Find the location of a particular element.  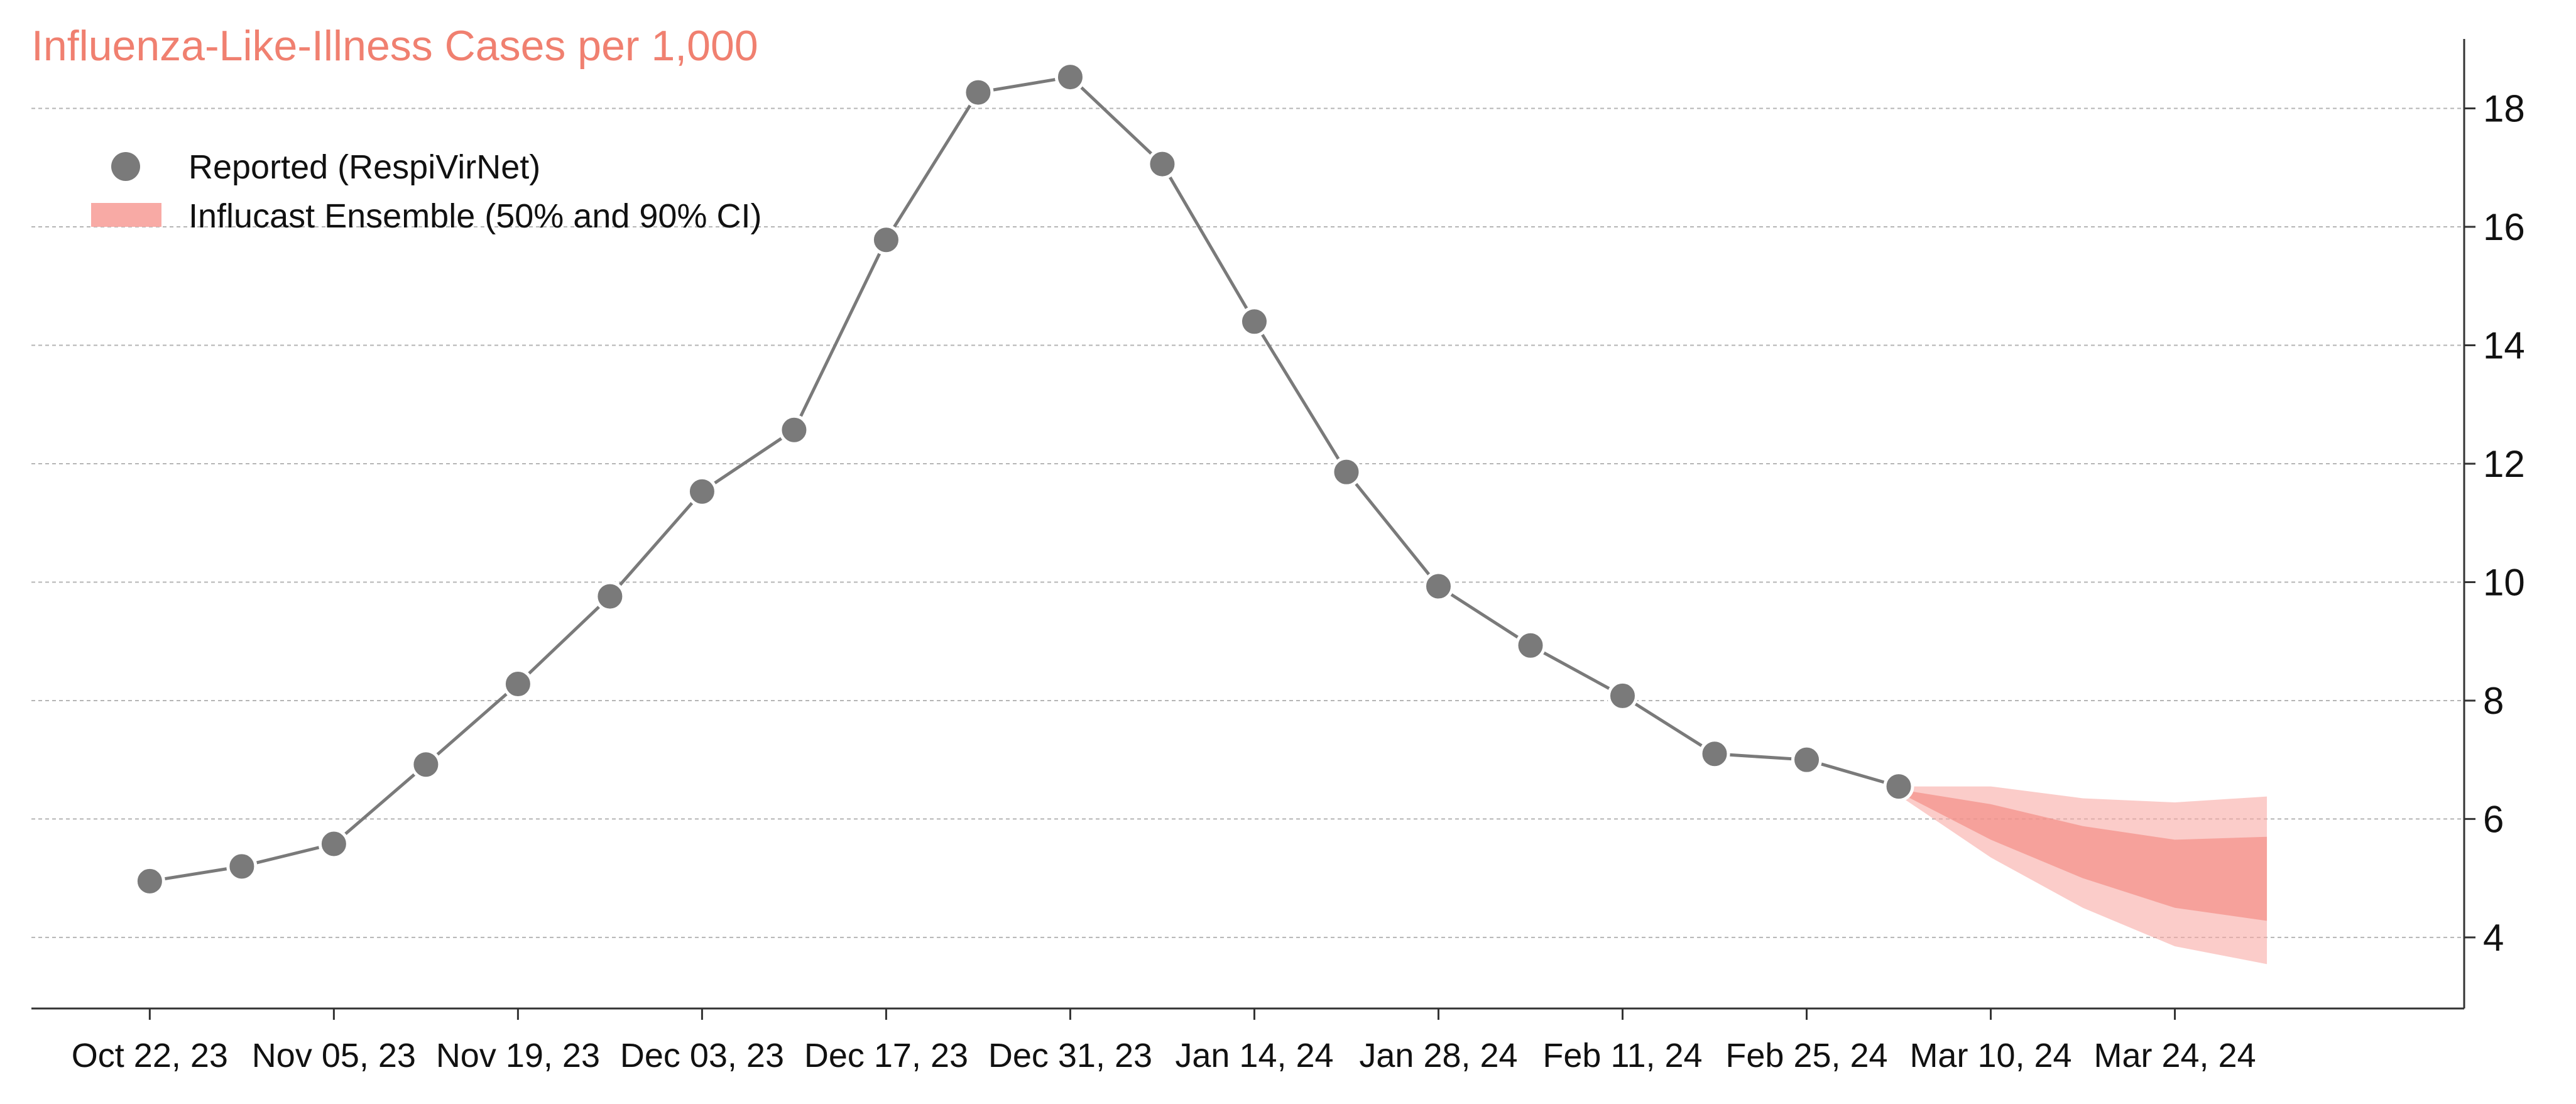

x-tick-label-5: Dec 31, 23 is located at coordinates (1070, 1055).